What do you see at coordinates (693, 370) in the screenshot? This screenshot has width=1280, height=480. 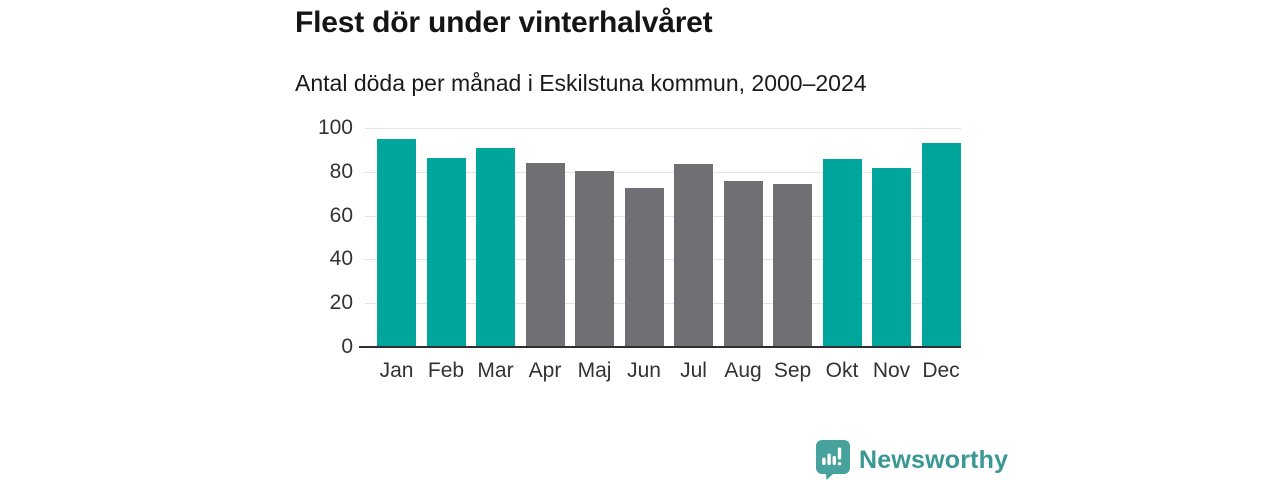 I see `x-axis-label-jul: Jul` at bounding box center [693, 370].